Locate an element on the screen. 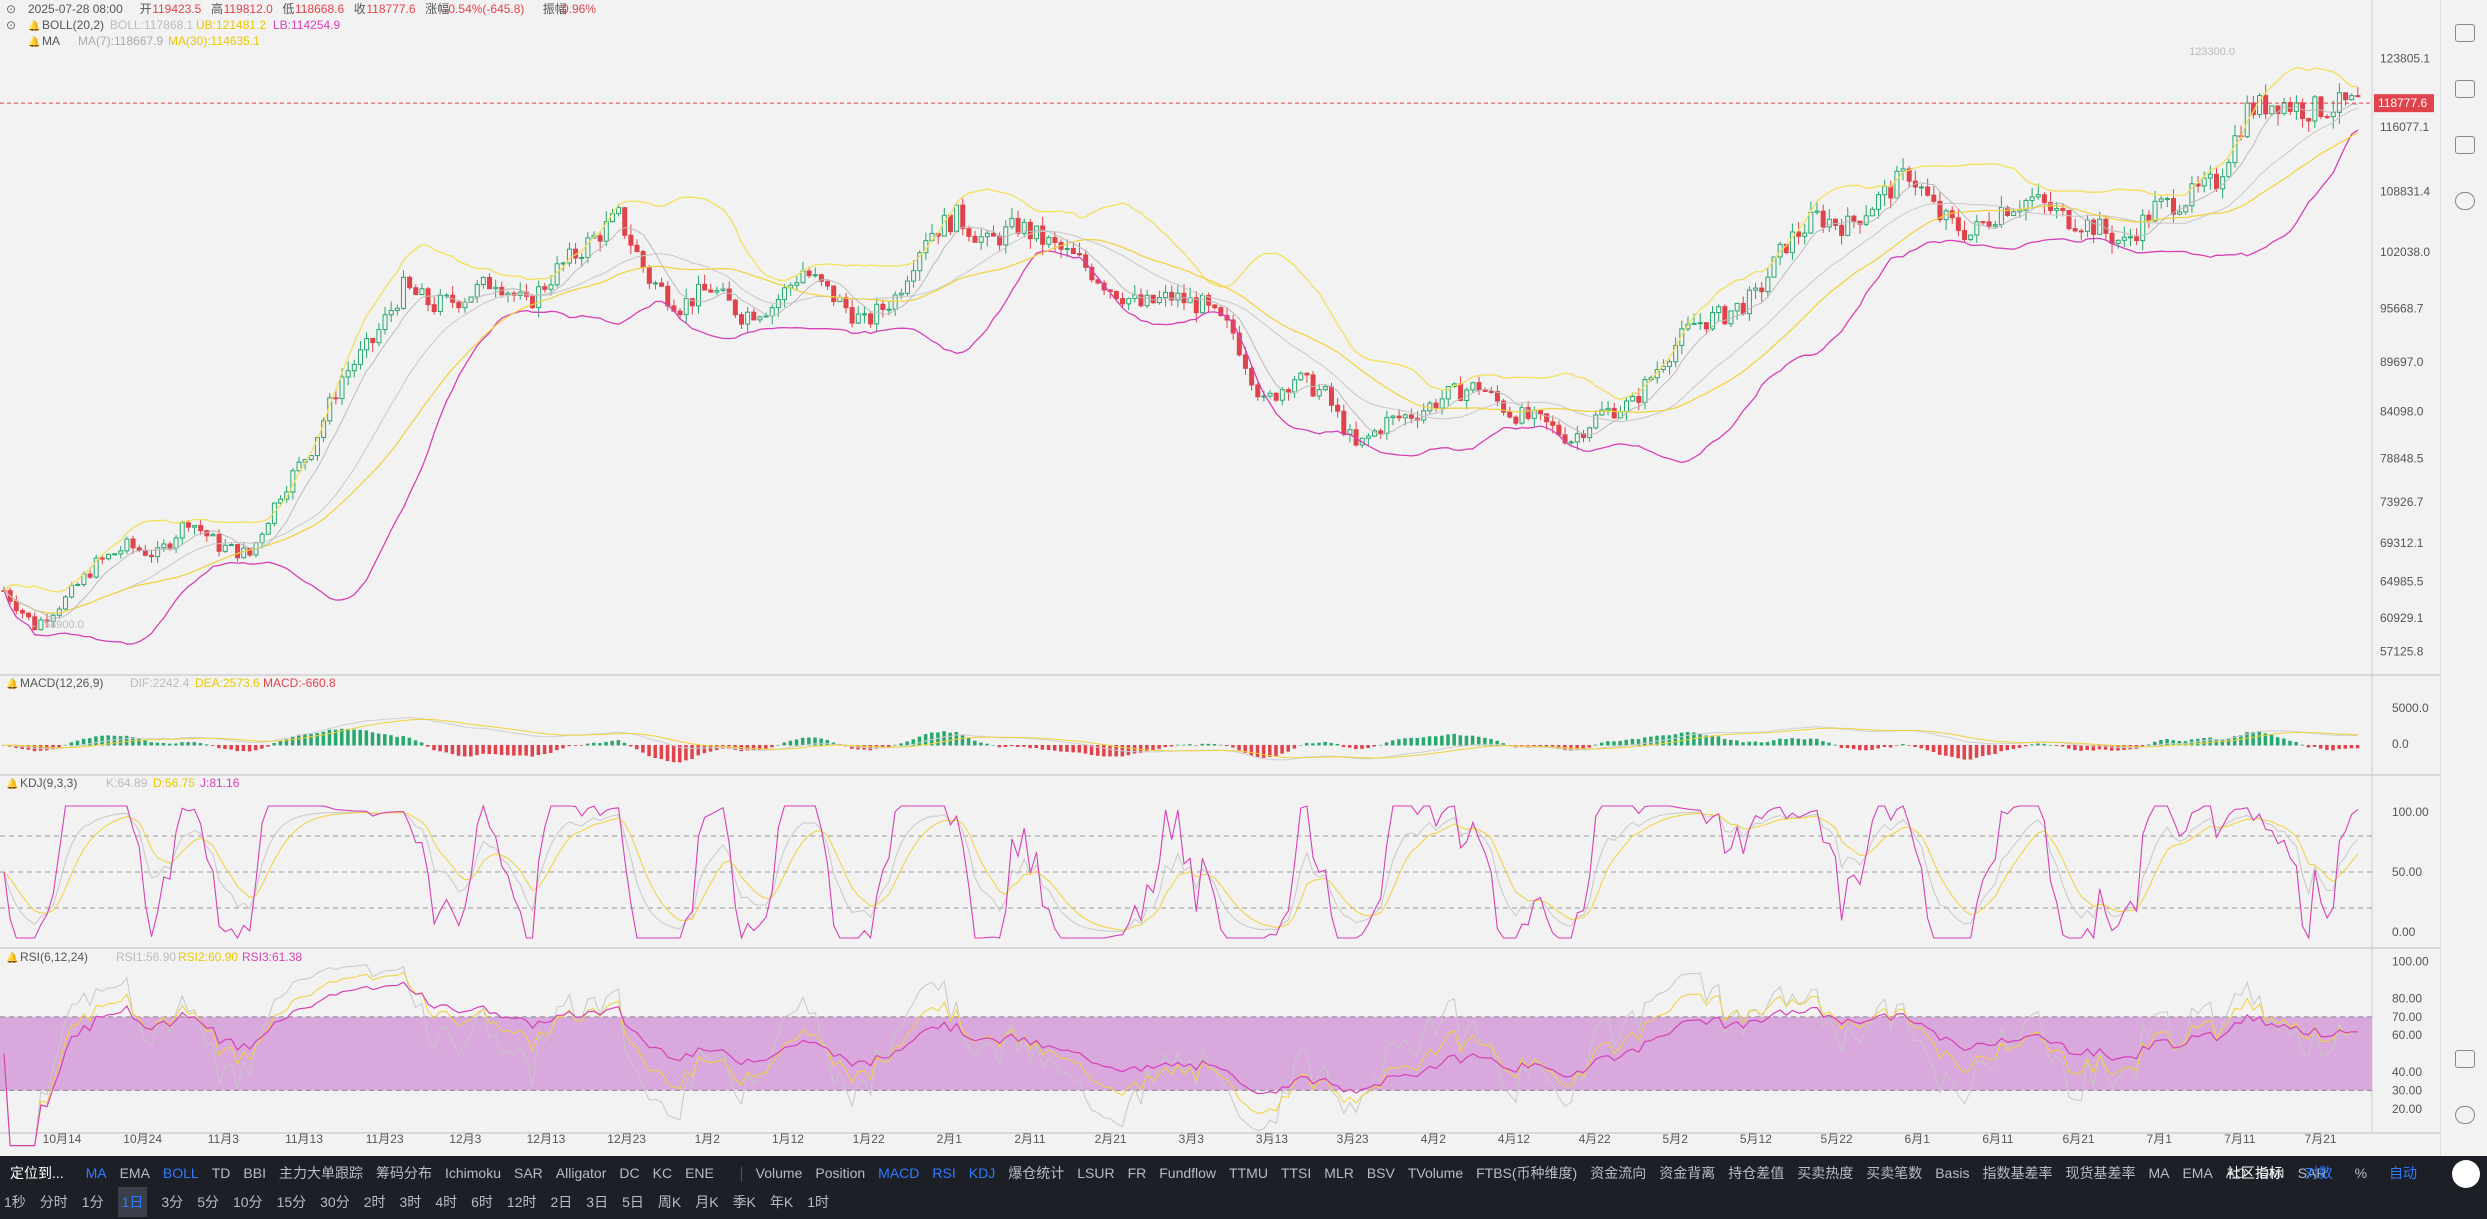 This screenshot has height=1219, width=2487. interval-1: 分时 is located at coordinates (53, 1202).